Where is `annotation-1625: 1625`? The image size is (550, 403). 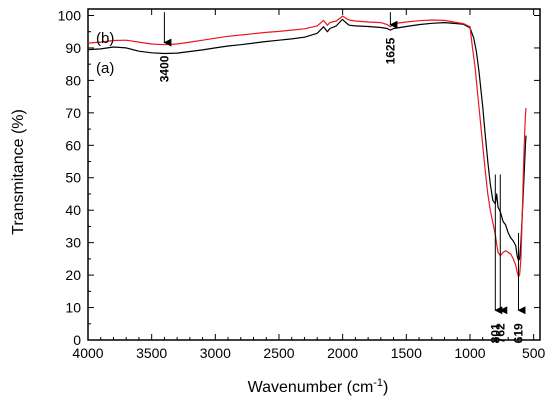
annotation-1625: 1625 is located at coordinates (390, 38).